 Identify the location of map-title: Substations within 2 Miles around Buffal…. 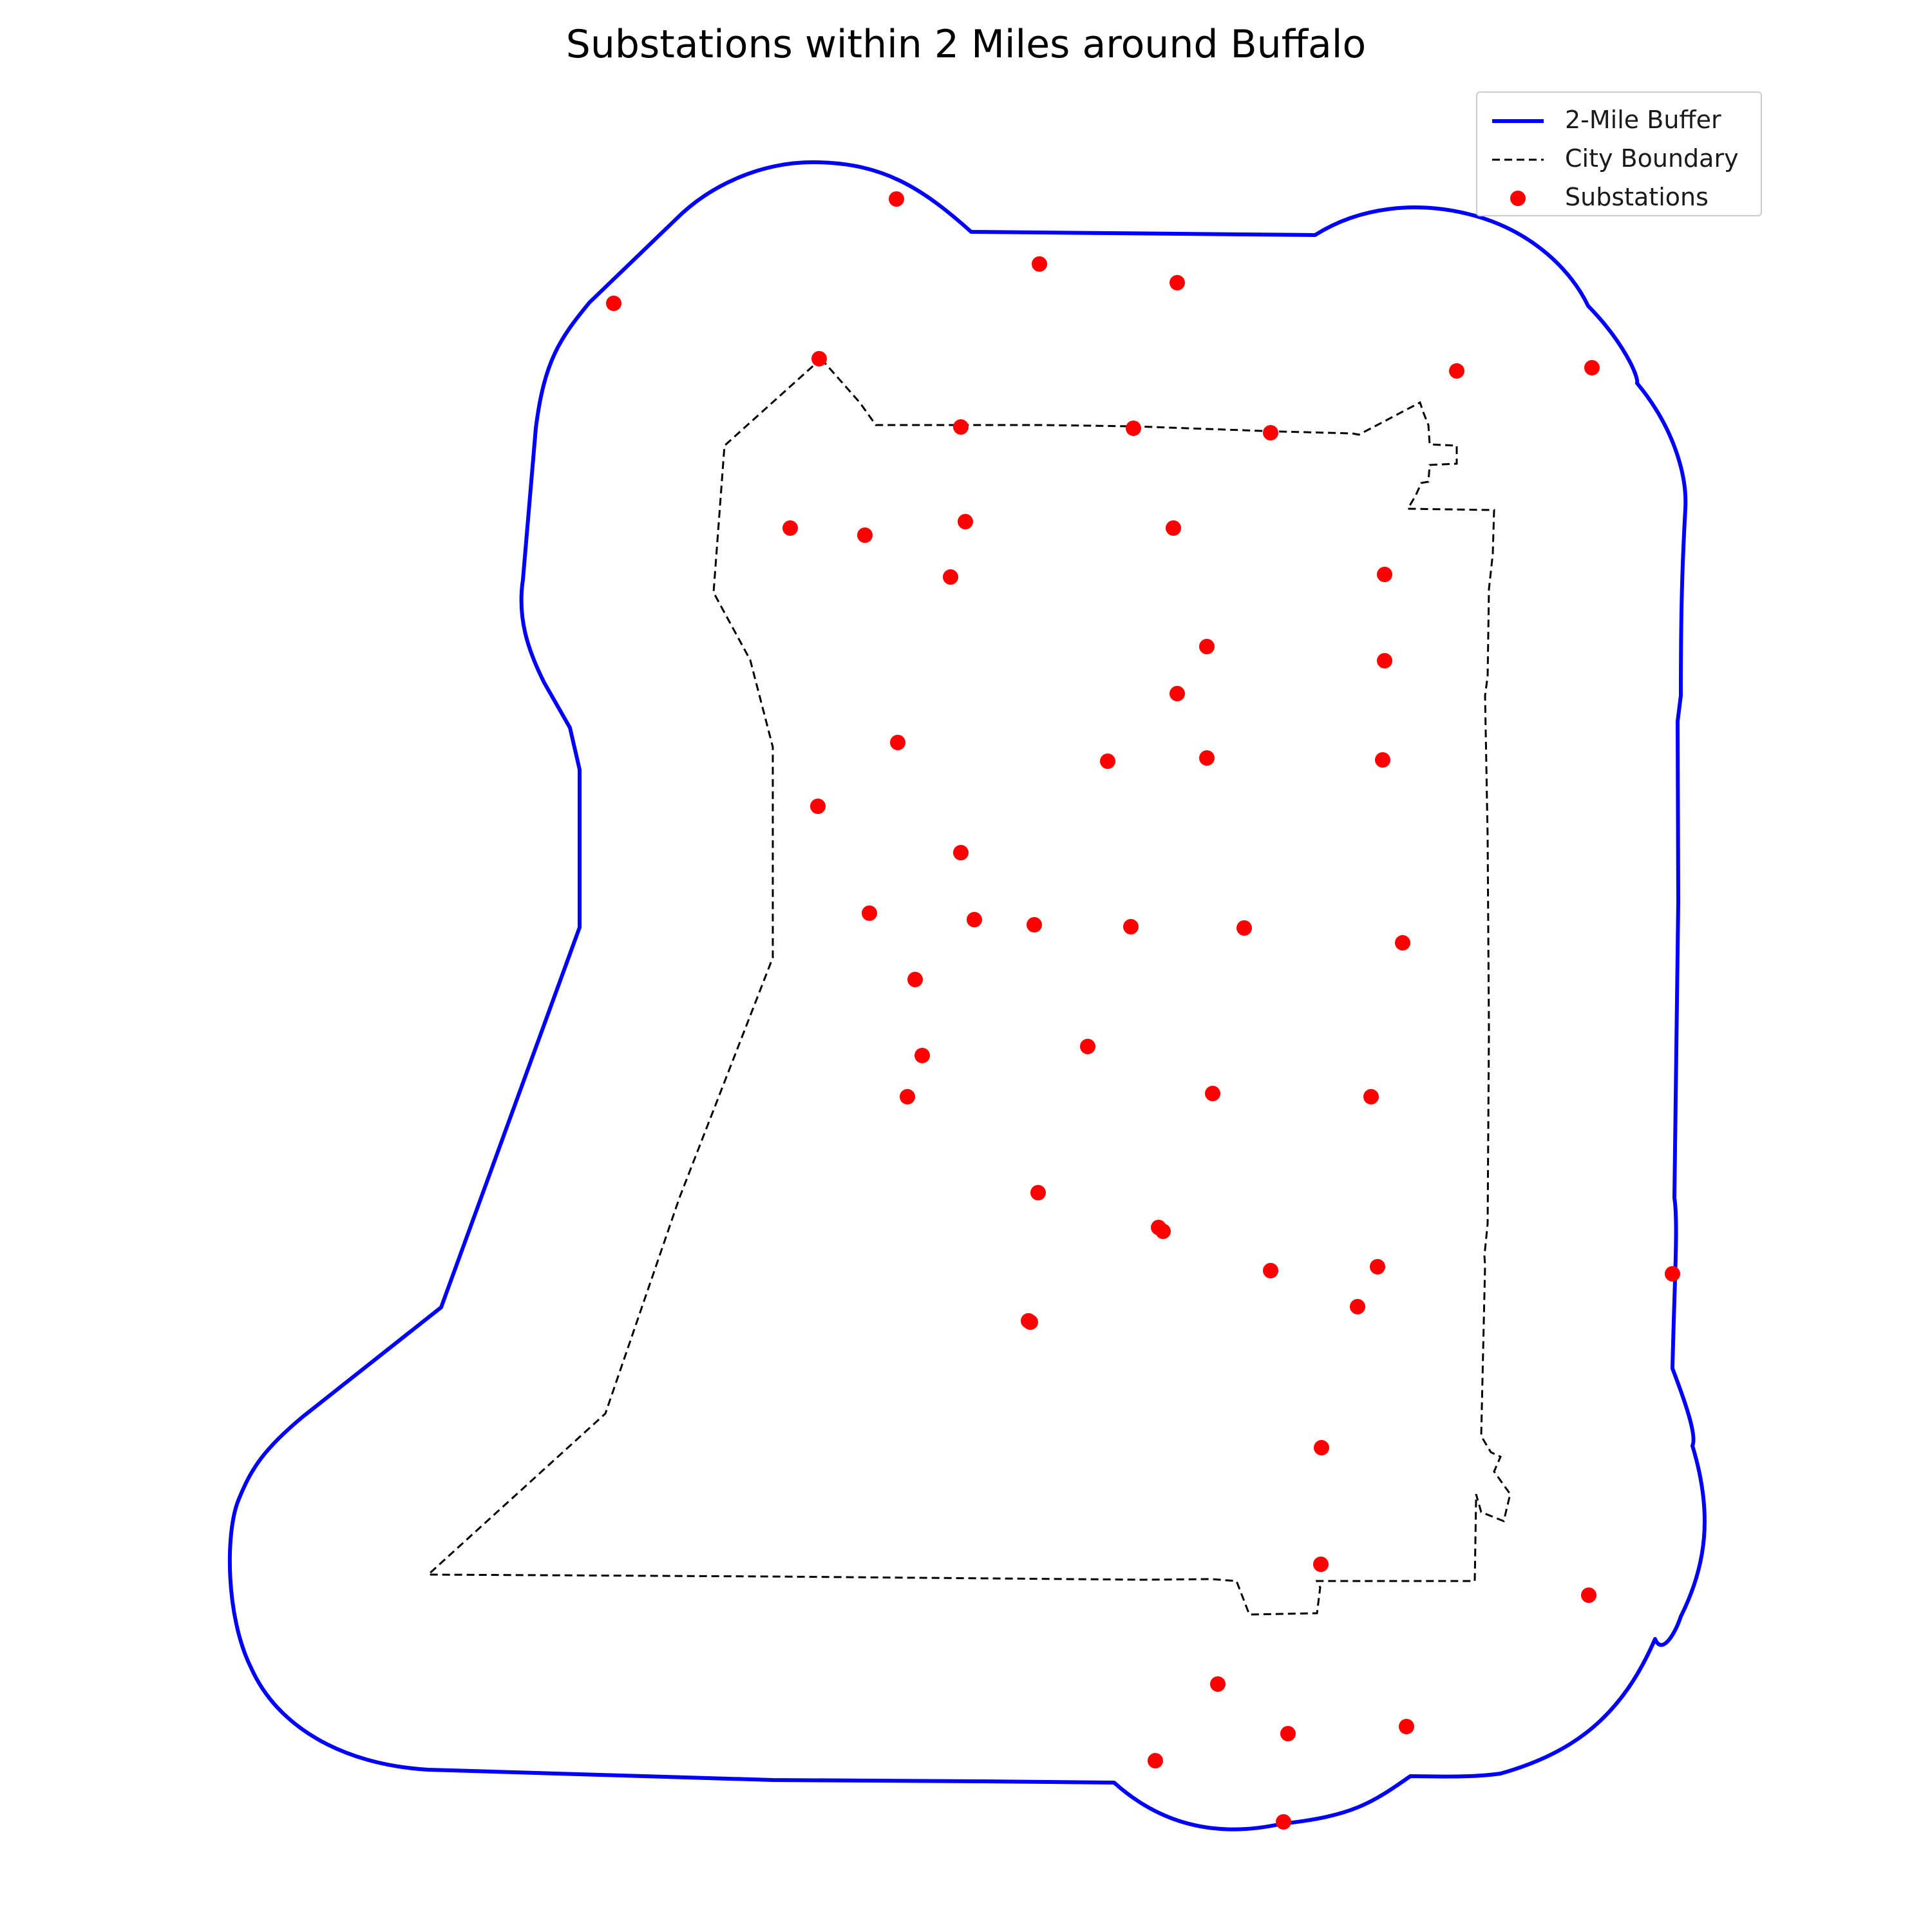
(966, 44).